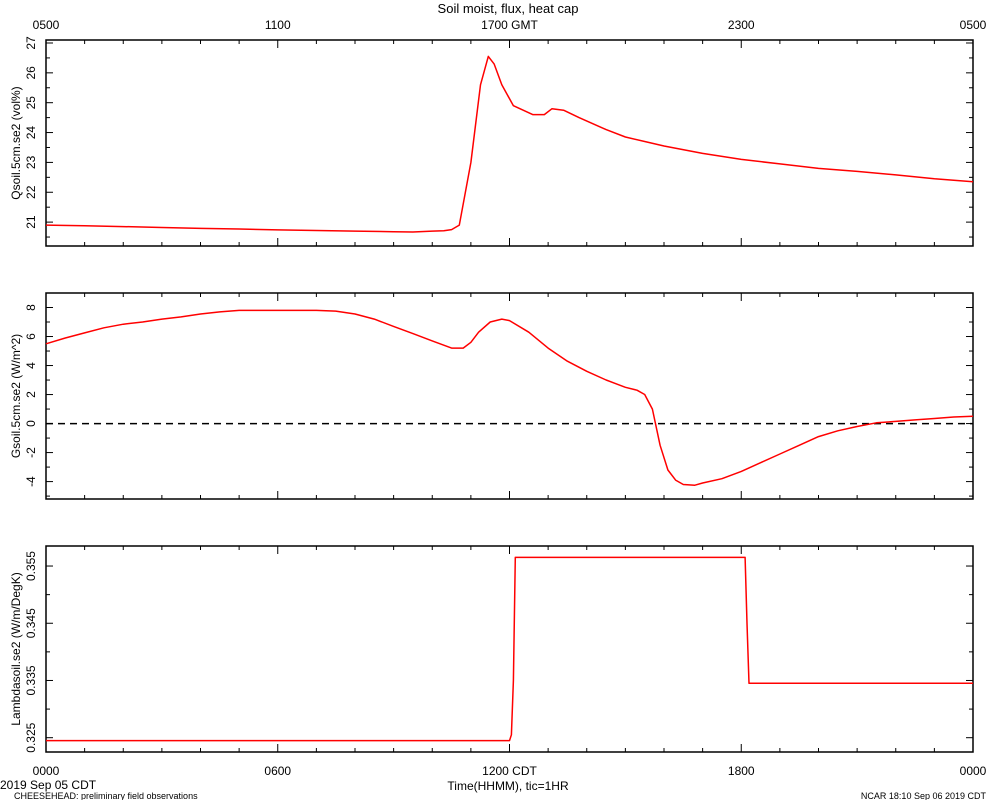 Image resolution: width=1000 pixels, height=800 pixels. Describe the element at coordinates (31, 222) in the screenshot. I see `y-tick-label: 21` at that location.